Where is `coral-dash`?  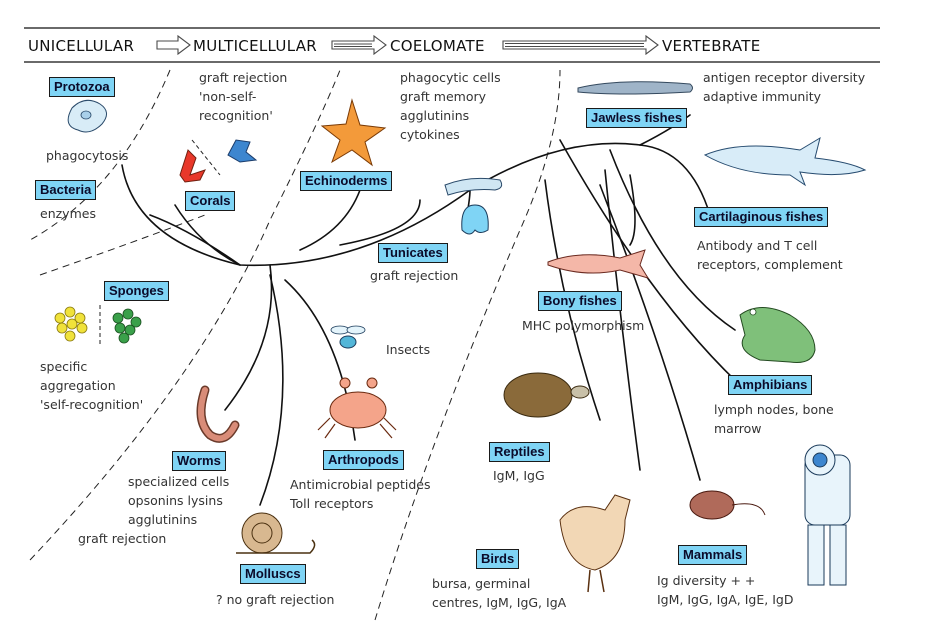 coral-dash is located at coordinates (206, 157).